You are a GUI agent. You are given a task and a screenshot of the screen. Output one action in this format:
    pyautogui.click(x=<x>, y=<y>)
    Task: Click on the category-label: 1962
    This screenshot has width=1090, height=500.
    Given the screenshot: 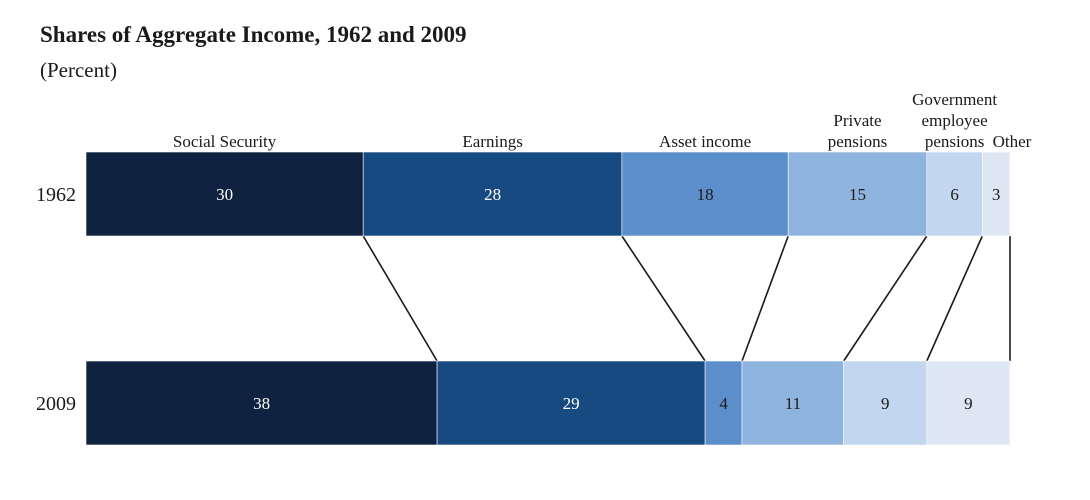 What is the action you would take?
    pyautogui.click(x=56, y=195)
    